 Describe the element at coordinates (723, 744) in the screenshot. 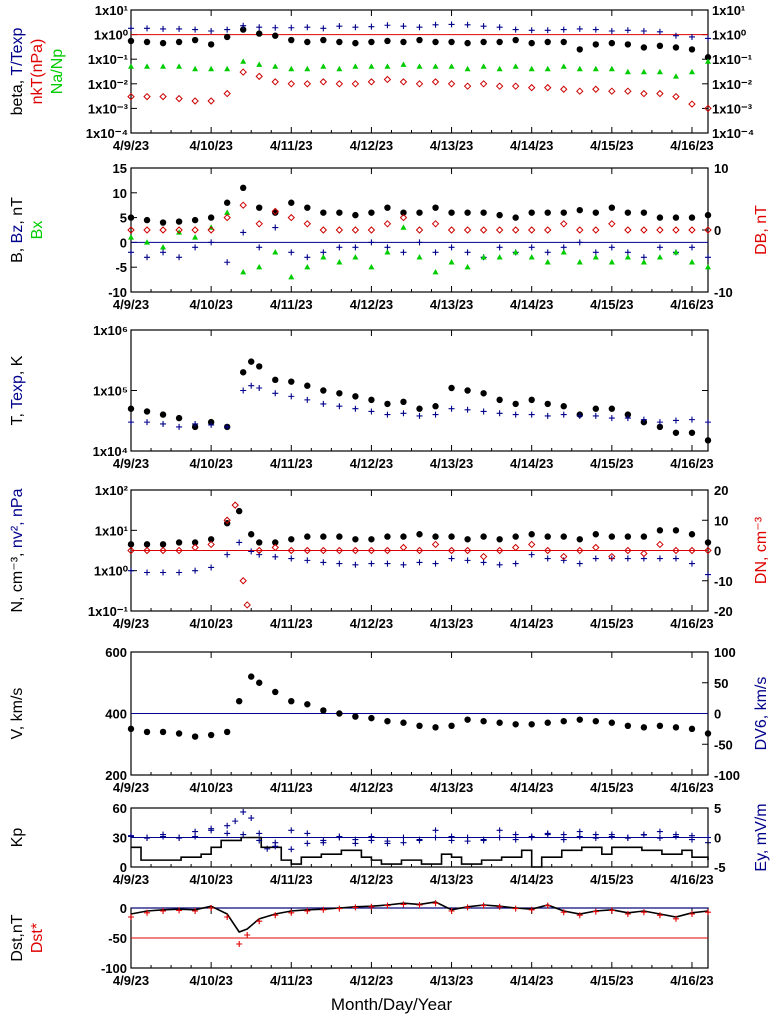

I see `p5-ytick-right-label: -50` at that location.